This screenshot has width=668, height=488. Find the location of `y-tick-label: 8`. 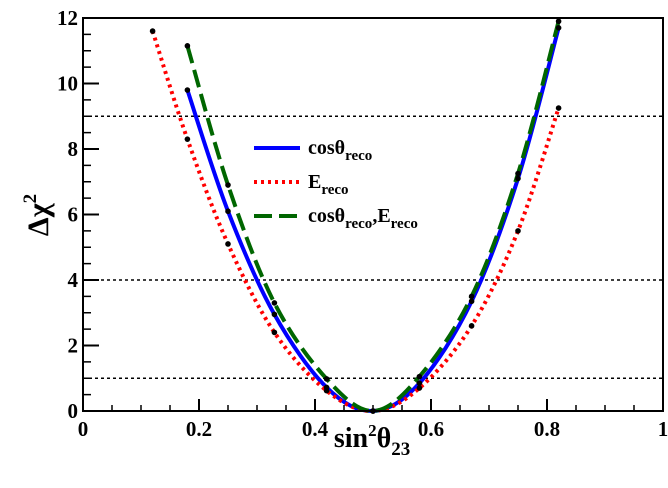

y-tick-label: 8 is located at coordinates (73, 149).